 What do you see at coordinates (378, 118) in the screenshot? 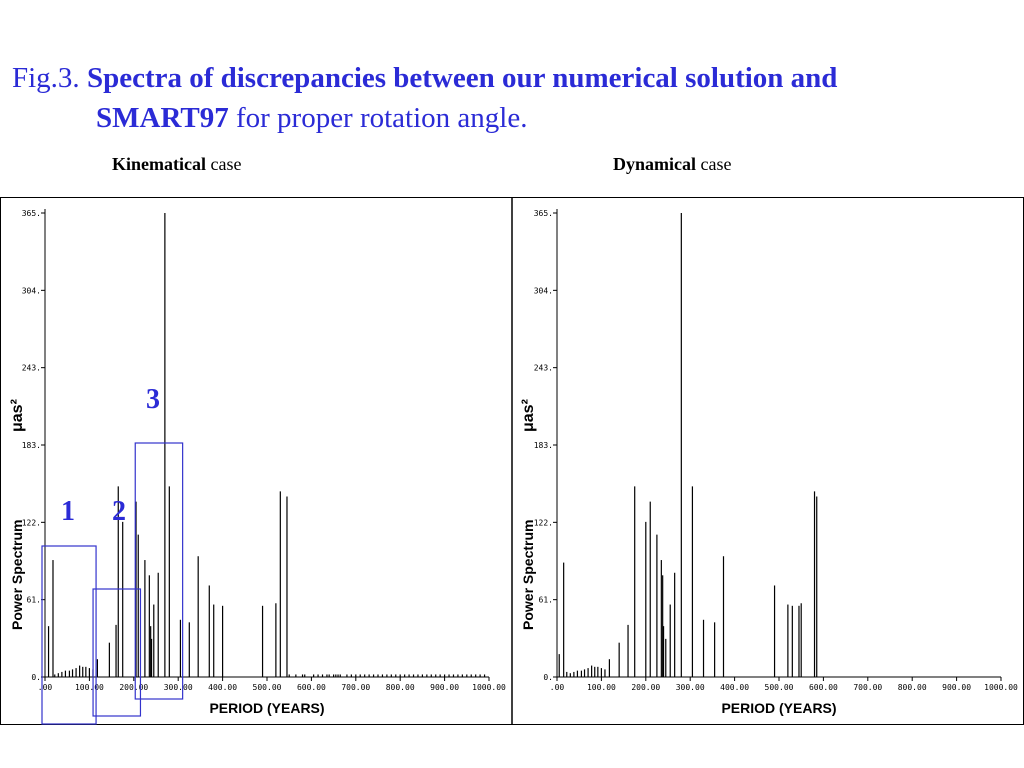
I see `title-rest: for proper rotation angle.` at bounding box center [378, 118].